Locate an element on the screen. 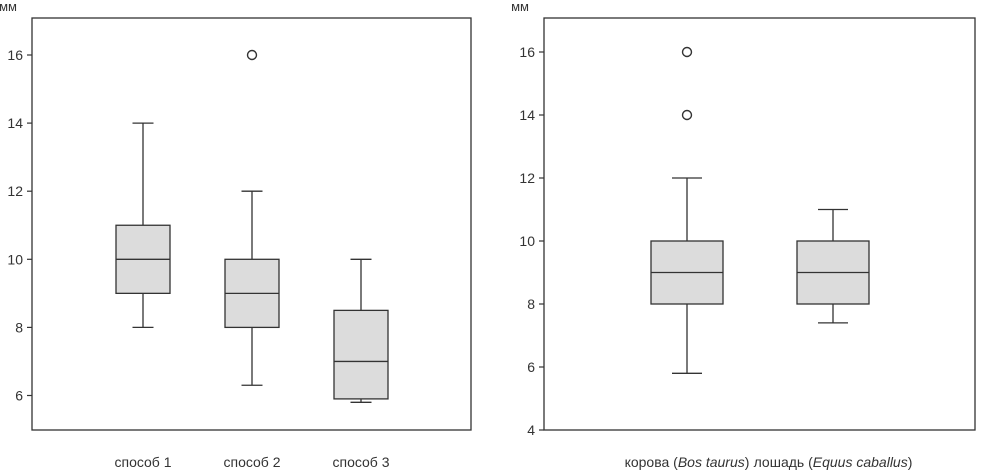 The width and height of the screenshot is (981, 473). left-category-label: способ 1 is located at coordinates (142, 462).